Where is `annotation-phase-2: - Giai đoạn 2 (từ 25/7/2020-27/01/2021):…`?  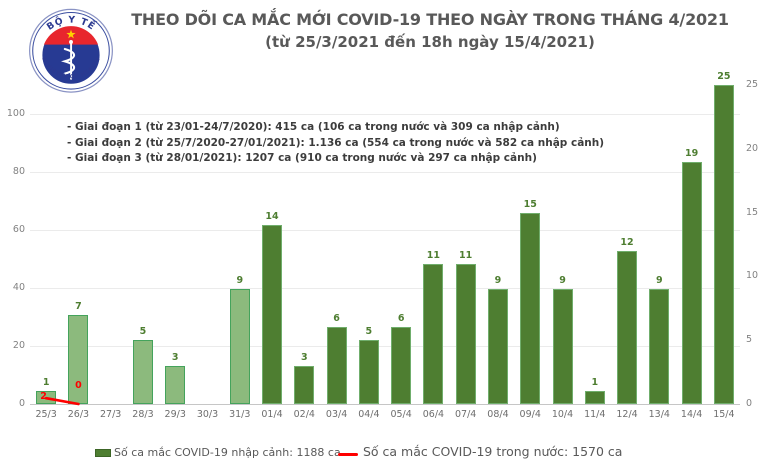
annotation-phase-2: - Giai đoạn 2 (từ 25/7/2020-27/01/2021):… is located at coordinates (336, 142).